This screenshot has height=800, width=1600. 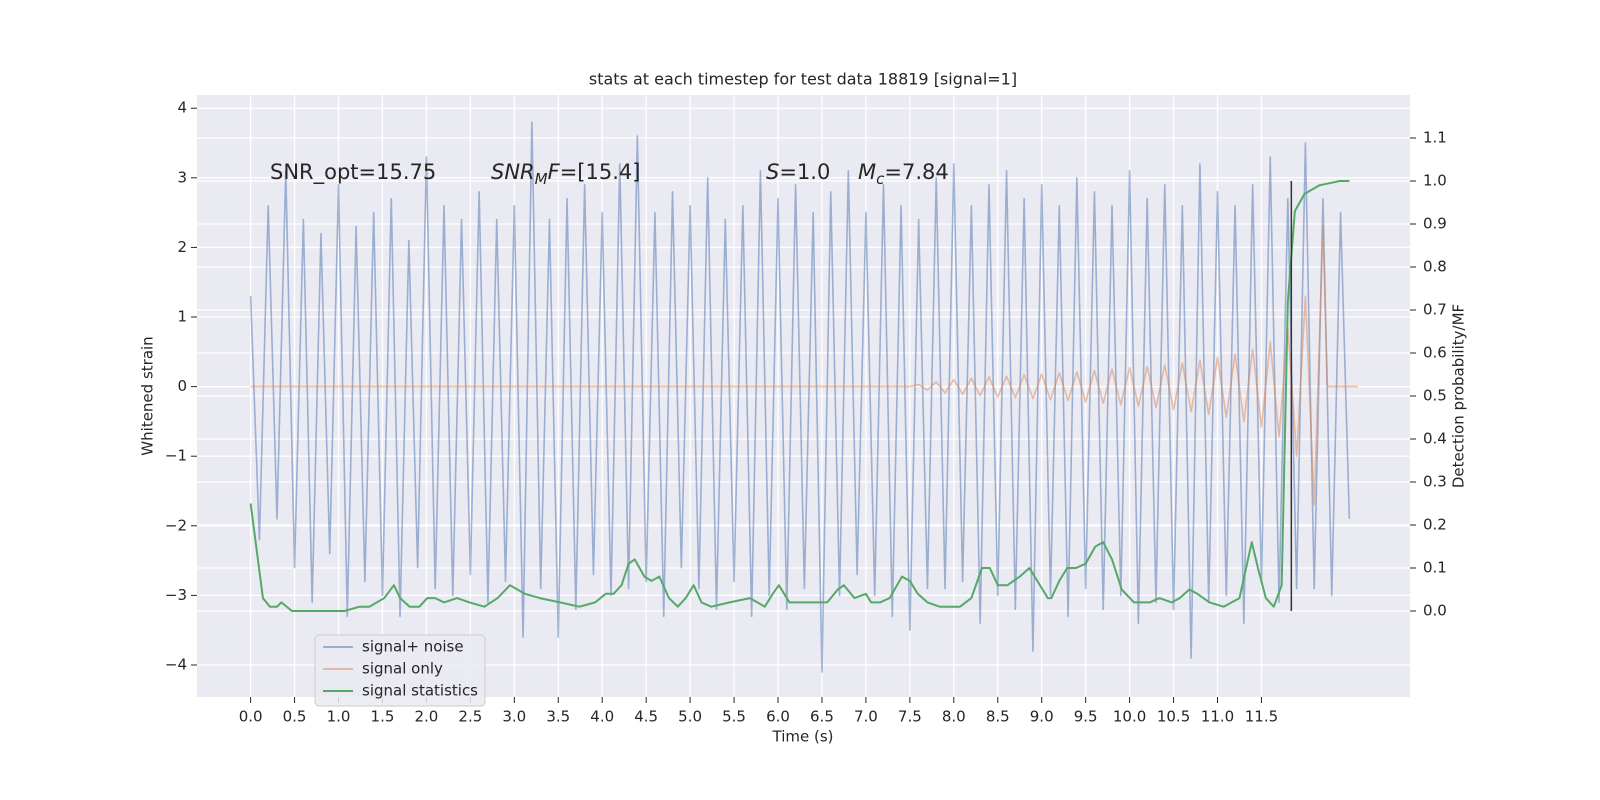 I want to click on annotation-part: =1.0, so click(x=804, y=172).